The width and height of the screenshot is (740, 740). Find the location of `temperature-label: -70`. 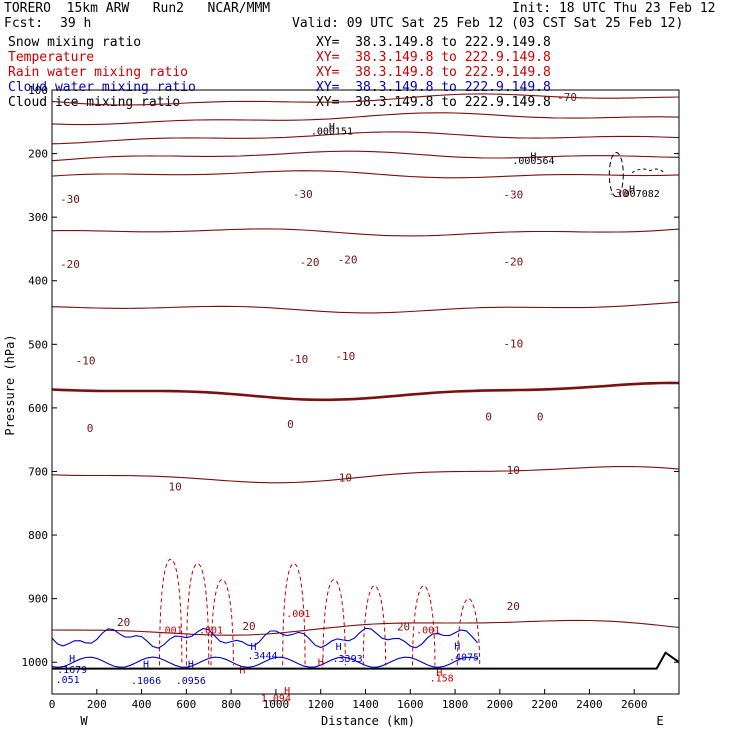

temperature-label: -70 is located at coordinates (567, 97).